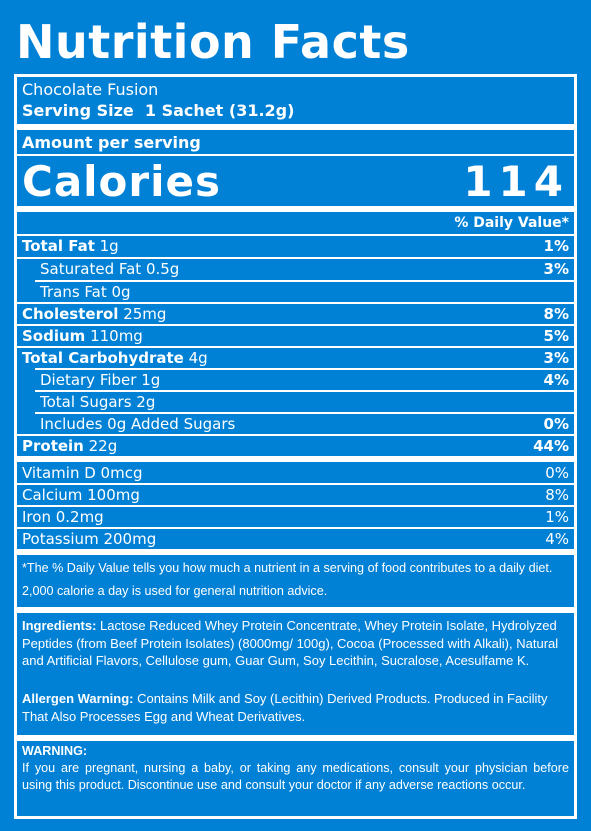  I want to click on vitamin-dv: 0%, so click(557, 472).